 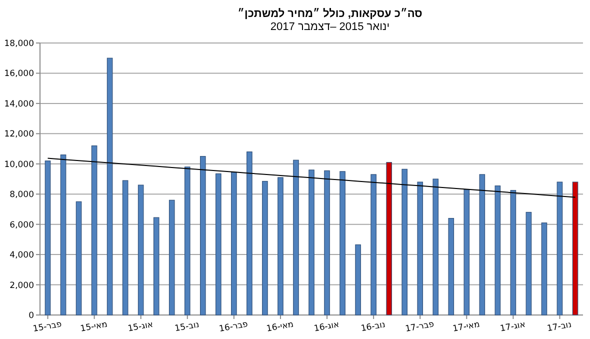 What do you see at coordinates (19, 165) in the screenshot?
I see `y-tick-label: 10,000` at bounding box center [19, 165].